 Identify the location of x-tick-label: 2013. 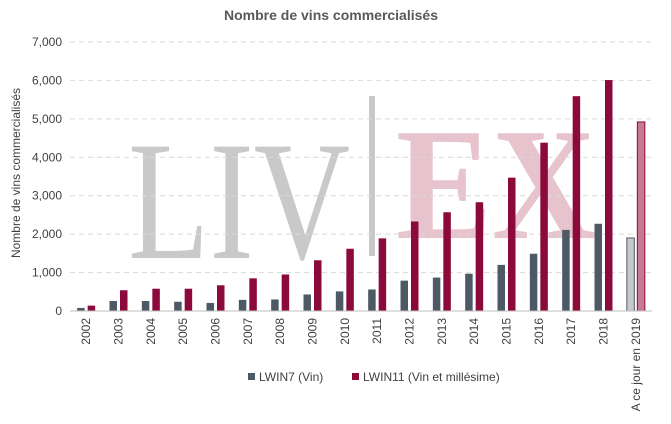
(442, 331).